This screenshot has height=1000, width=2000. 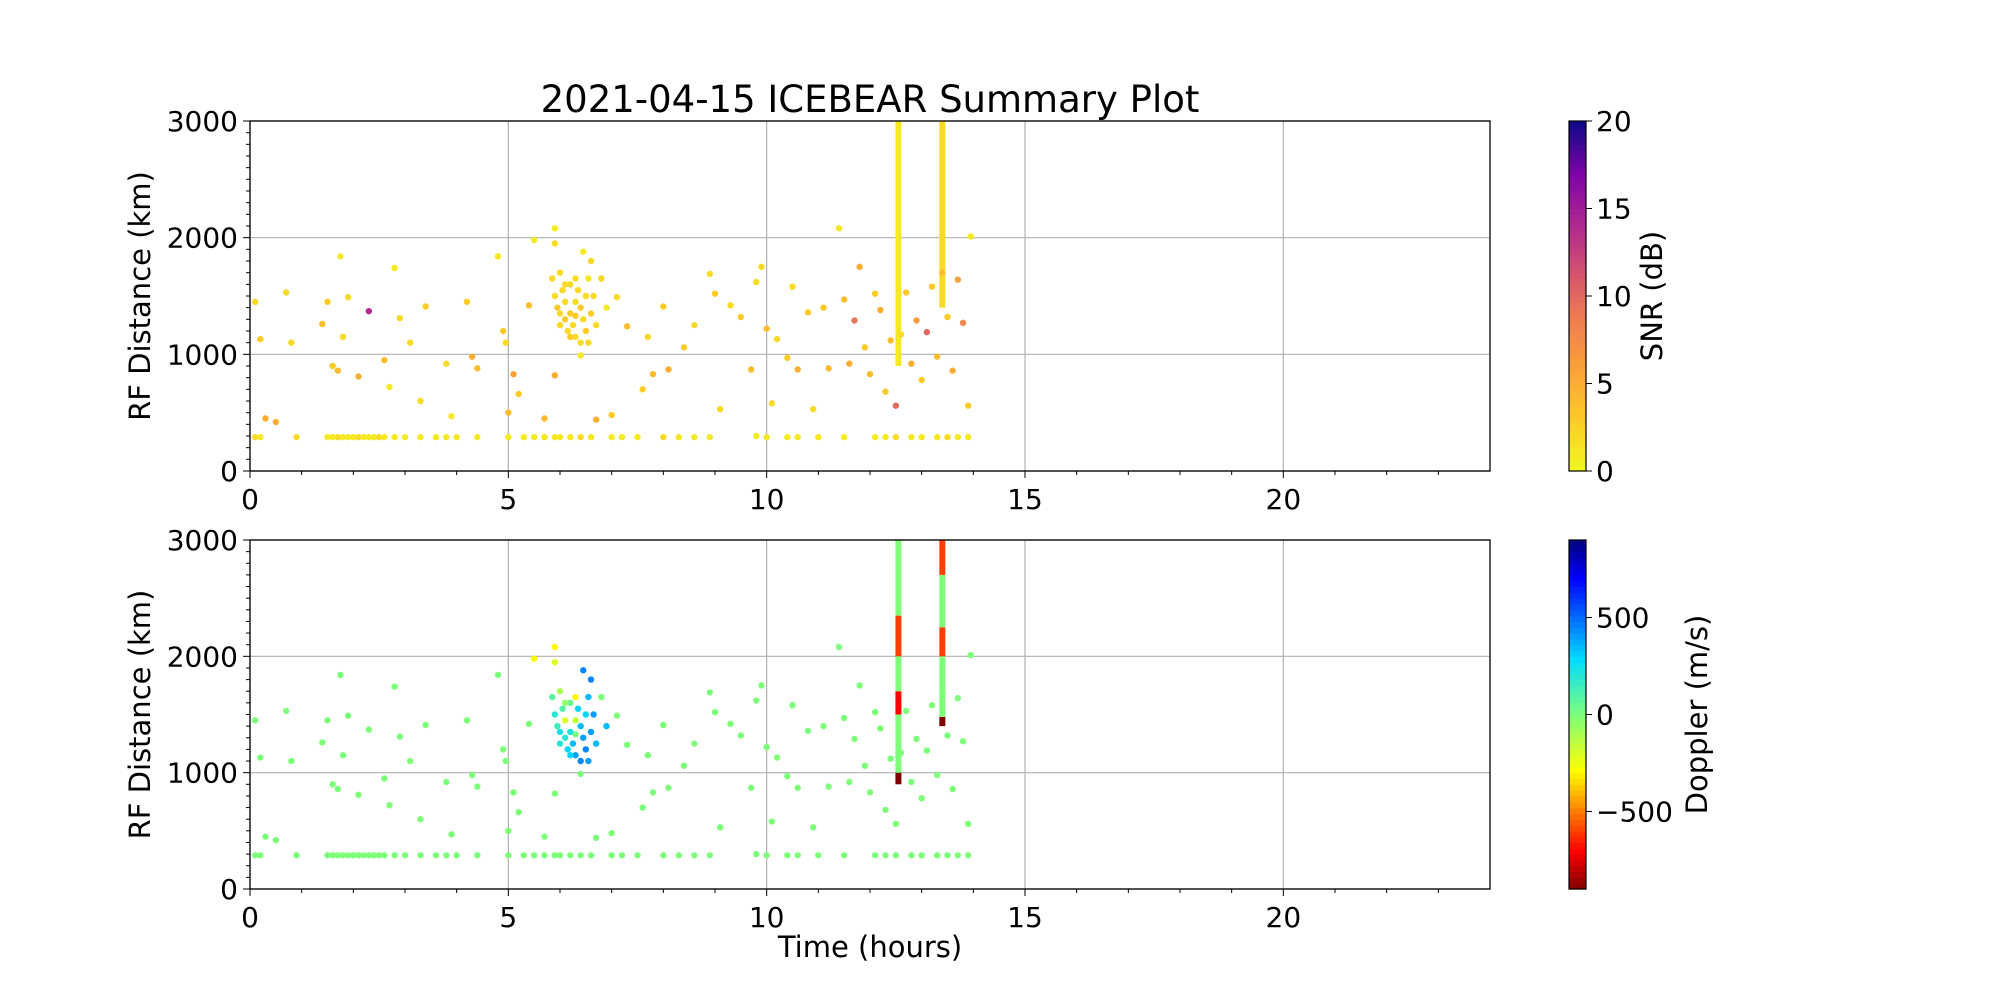 What do you see at coordinates (140, 715) in the screenshot?
I see `y-axis-label: RF Distance (km)` at bounding box center [140, 715].